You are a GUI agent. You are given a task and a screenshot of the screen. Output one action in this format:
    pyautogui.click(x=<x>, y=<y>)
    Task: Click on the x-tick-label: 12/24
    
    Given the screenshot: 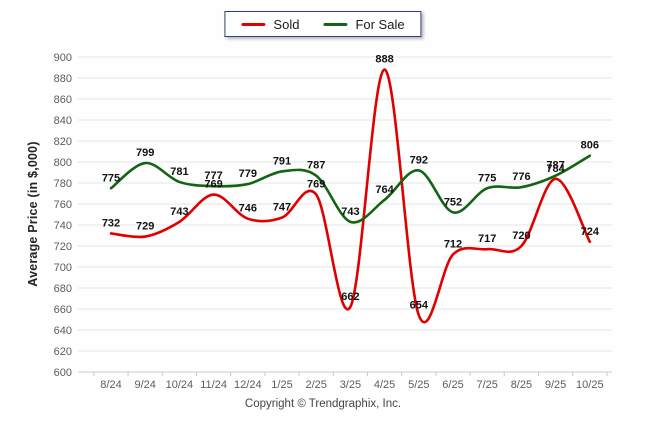 What is the action you would take?
    pyautogui.click(x=248, y=385)
    